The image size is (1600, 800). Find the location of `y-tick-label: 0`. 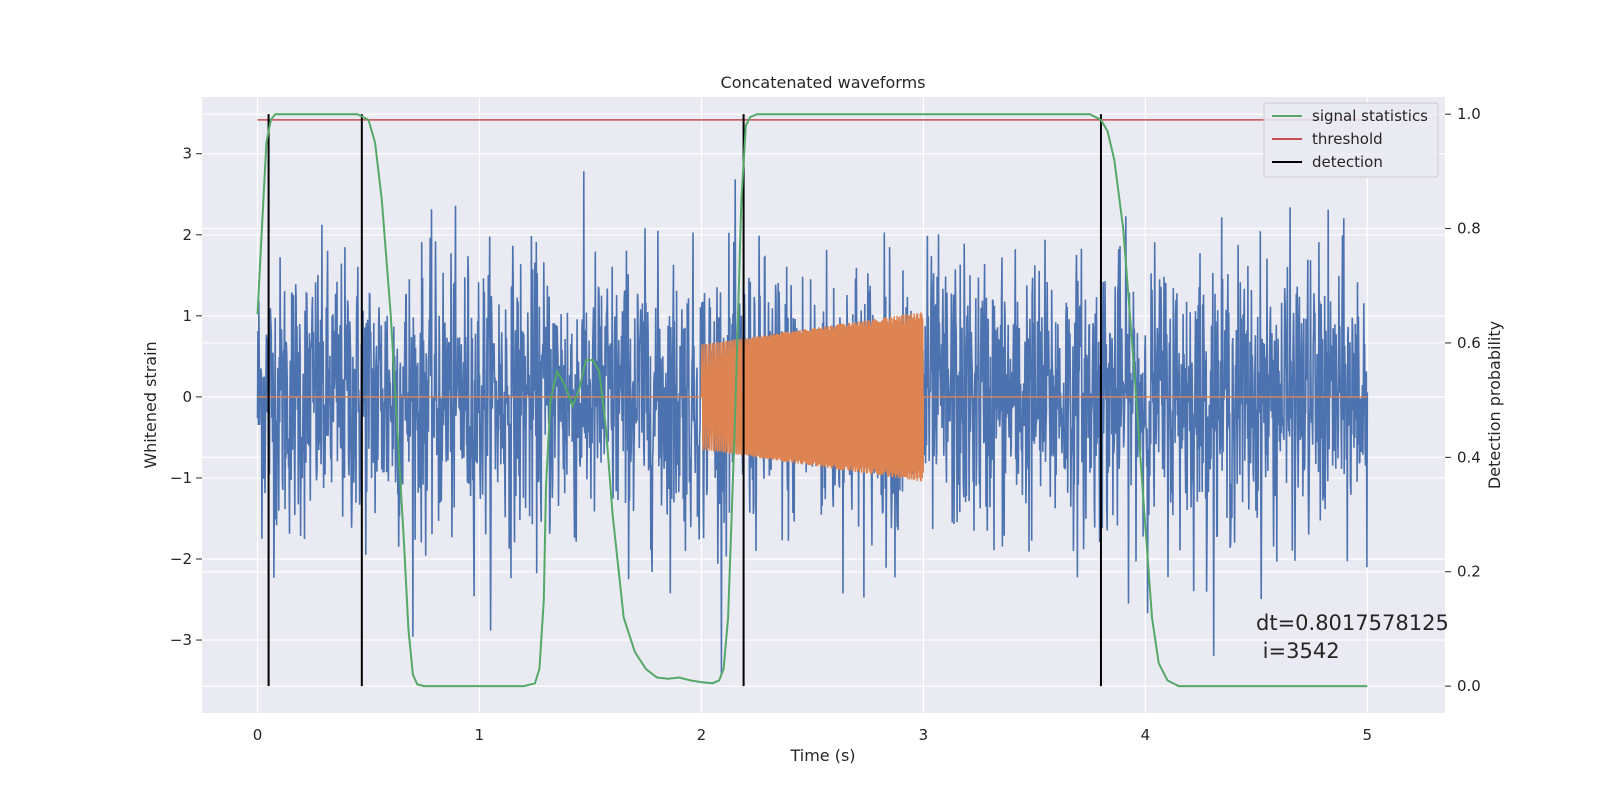

y-tick-label: 0 is located at coordinates (187, 397).